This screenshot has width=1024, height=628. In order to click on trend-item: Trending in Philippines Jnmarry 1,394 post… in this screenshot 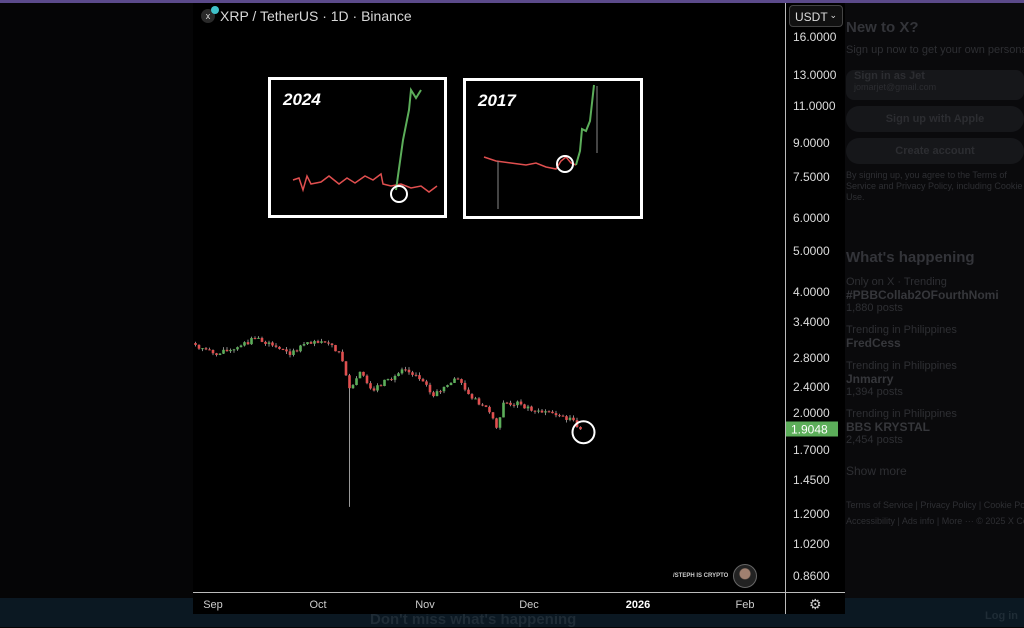, I will do `click(935, 379)`.